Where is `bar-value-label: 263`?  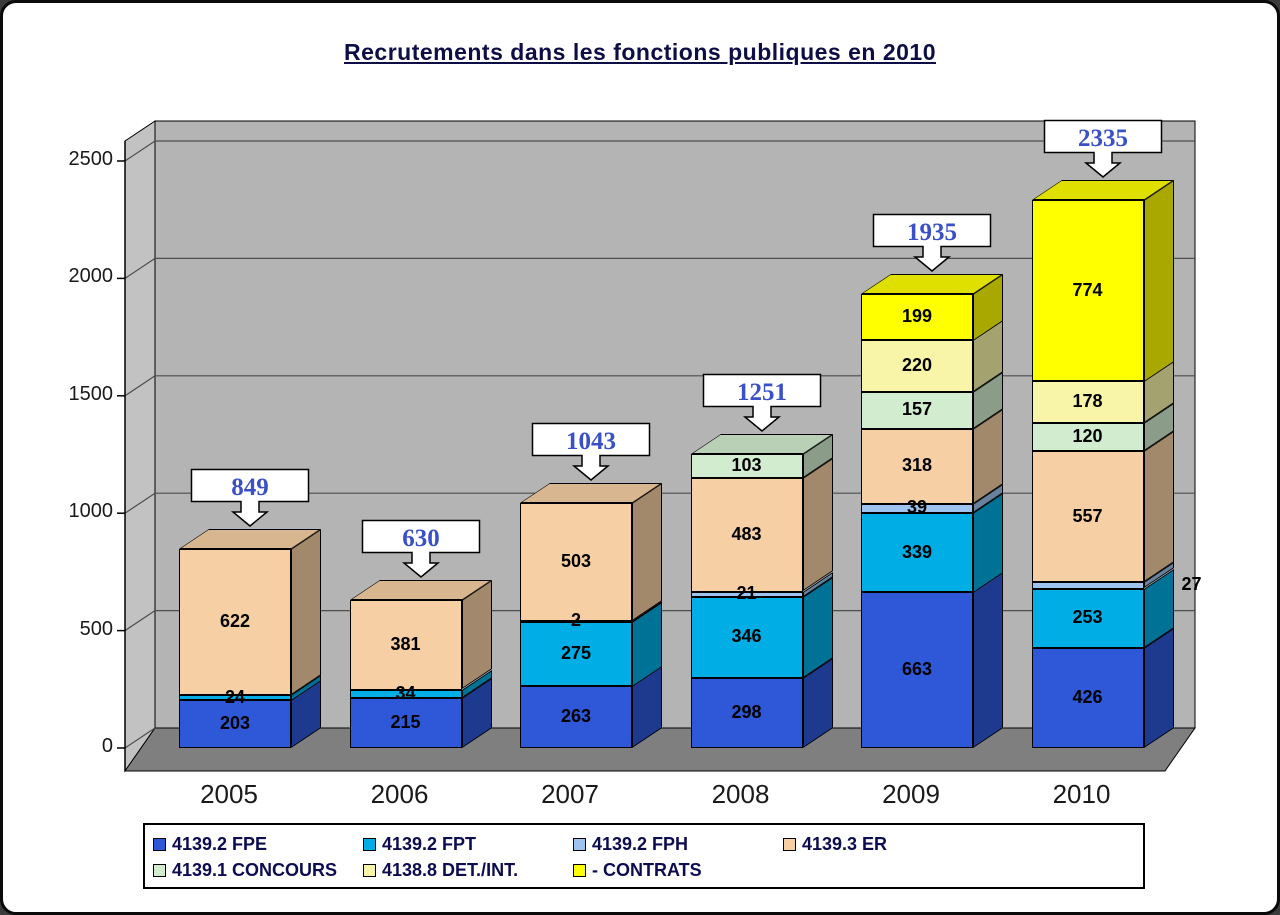
bar-value-label: 263 is located at coordinates (576, 716).